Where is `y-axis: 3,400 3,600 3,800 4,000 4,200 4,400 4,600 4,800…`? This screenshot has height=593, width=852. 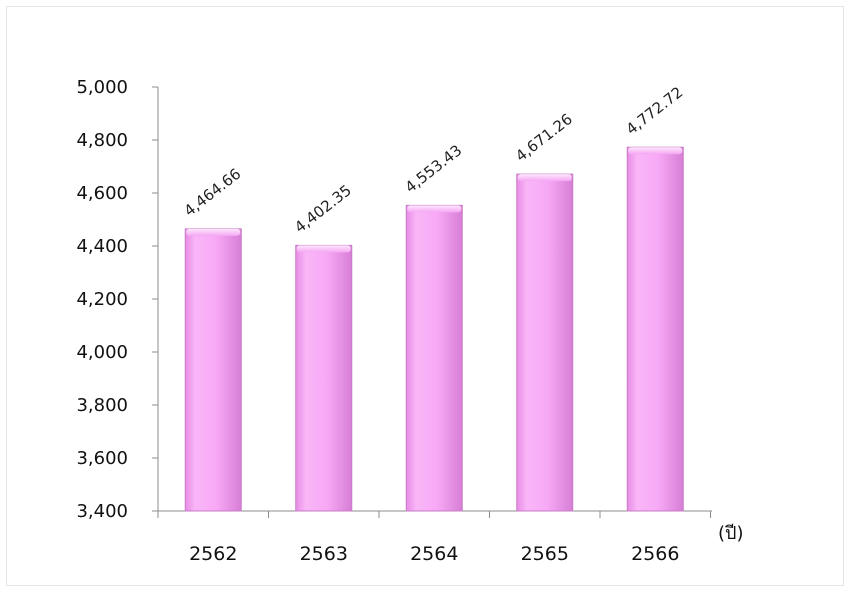
y-axis: 3,400 3,600 3,800 4,000 4,200 4,400 4,600 4,800… is located at coordinates (117, 299).